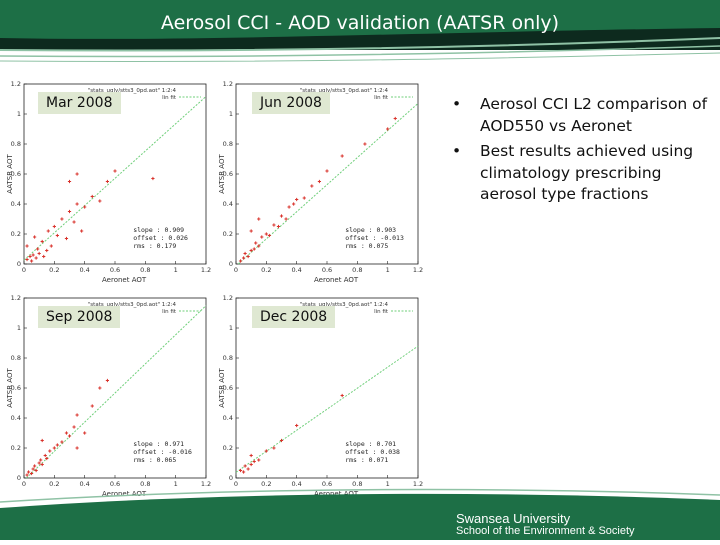 The height and width of the screenshot is (545, 720). What do you see at coordinates (360, 495) in the screenshot?
I see `footer-stripe` at bounding box center [360, 495].